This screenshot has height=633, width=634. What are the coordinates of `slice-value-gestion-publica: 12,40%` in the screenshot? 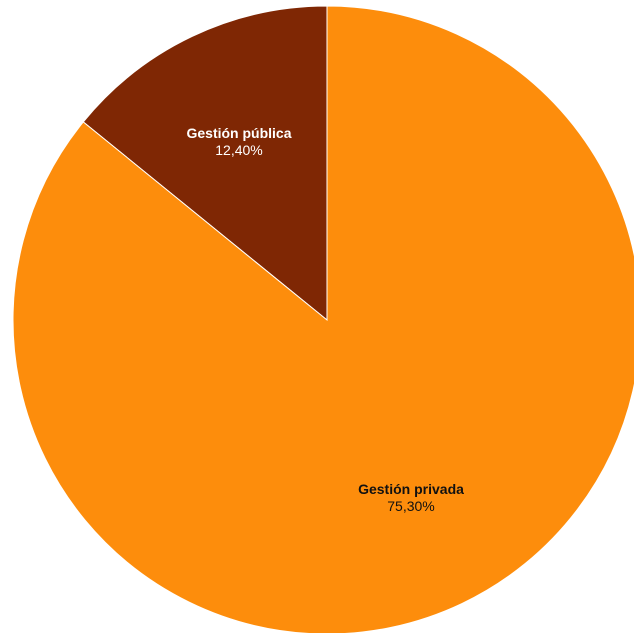 It's located at (238, 150).